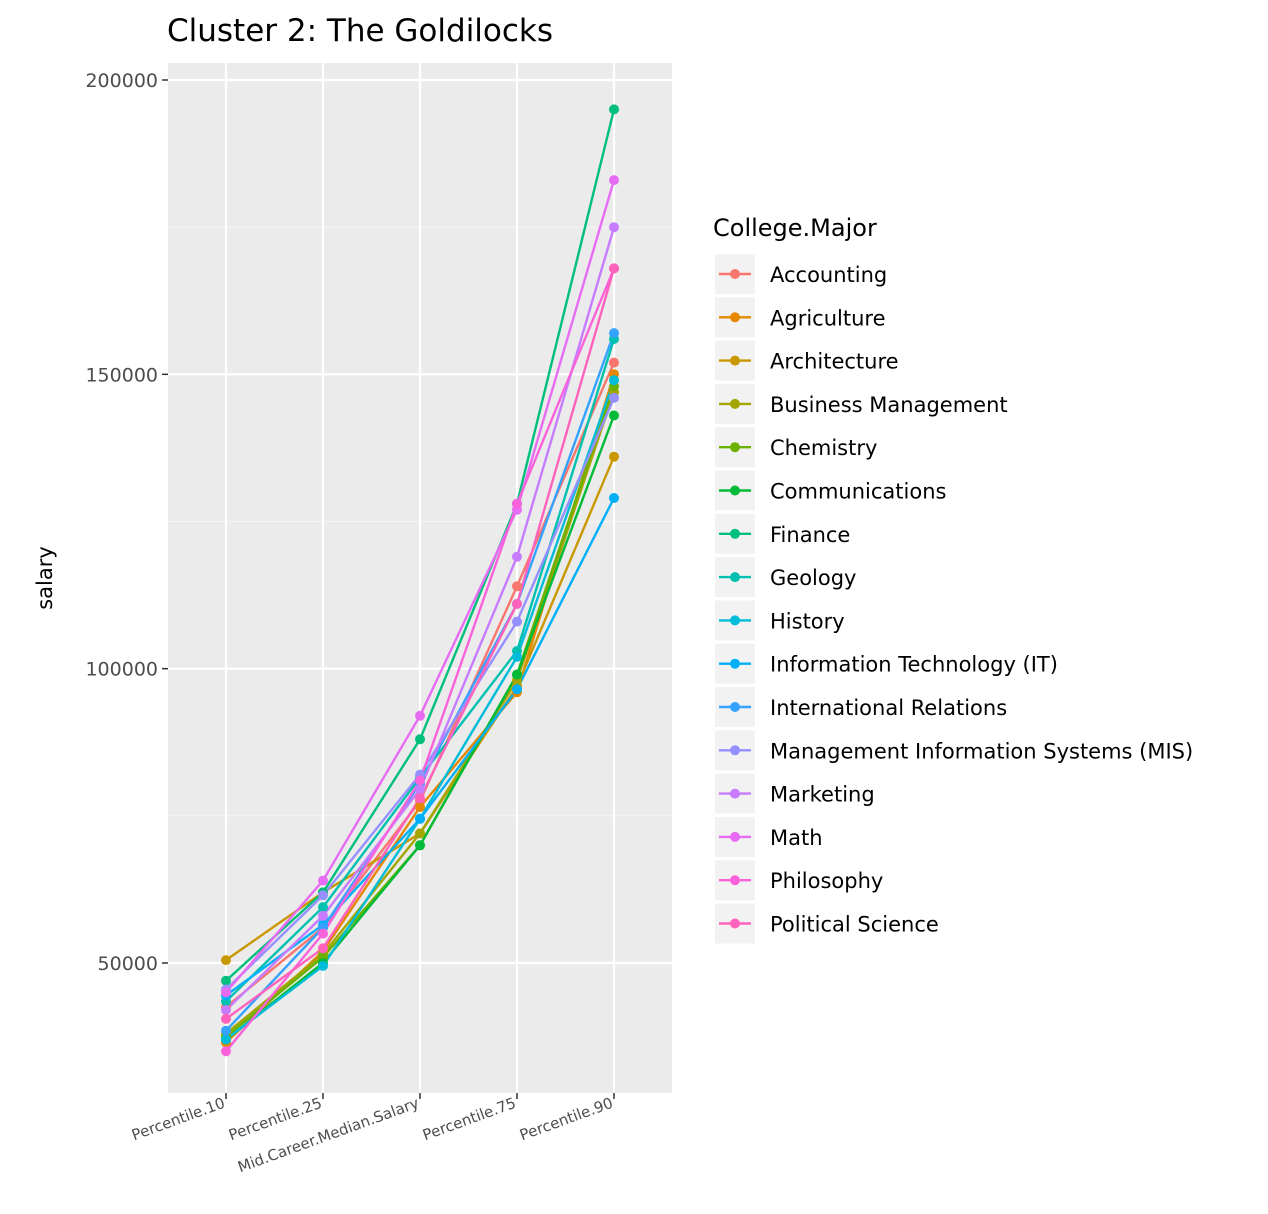 Image resolution: width=1268 pixels, height=1214 pixels. Describe the element at coordinates (807, 621) in the screenshot. I see `legend-label: History` at that location.